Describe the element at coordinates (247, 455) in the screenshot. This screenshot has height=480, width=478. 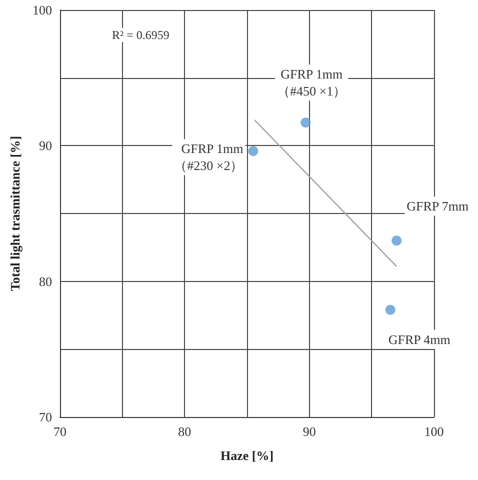
I see `x-axis-title: Haze [%]` at that location.